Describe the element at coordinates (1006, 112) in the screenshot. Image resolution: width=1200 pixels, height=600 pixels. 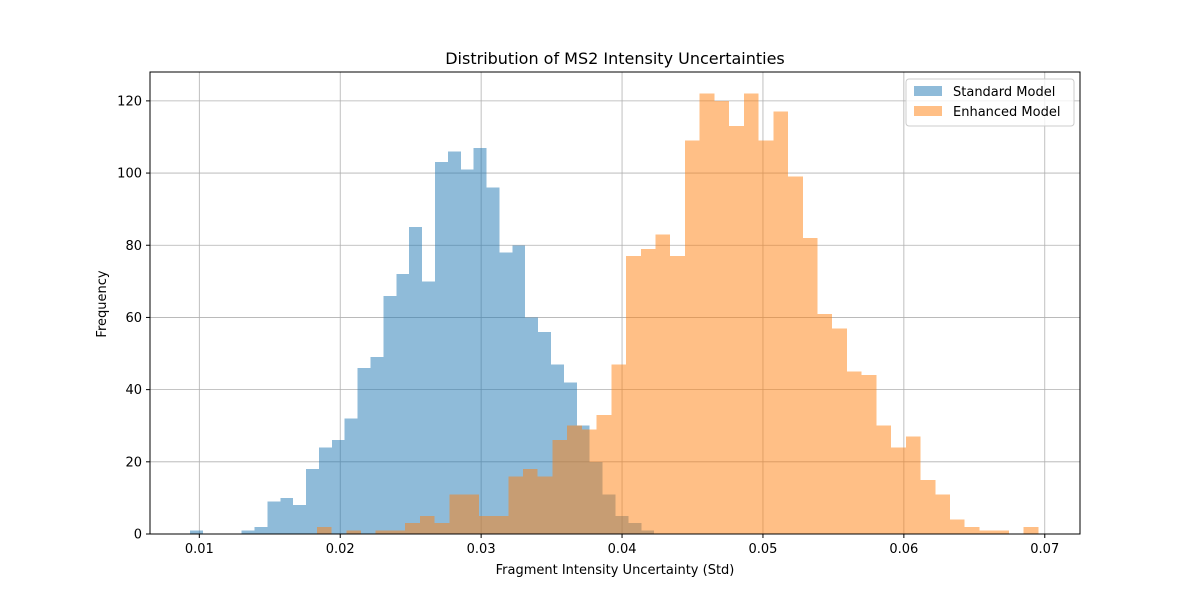
I see `legend-label: Enhanced Model` at that location.